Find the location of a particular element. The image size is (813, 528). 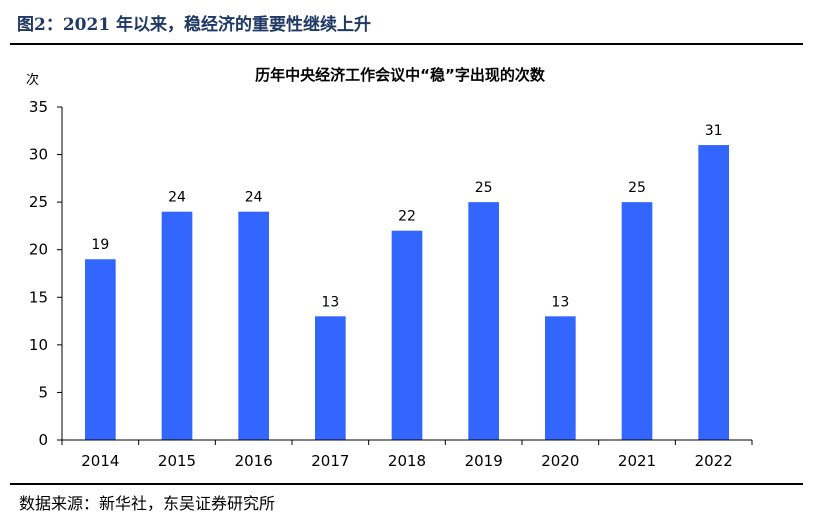

y-tick-label: 30 is located at coordinates (38, 155).